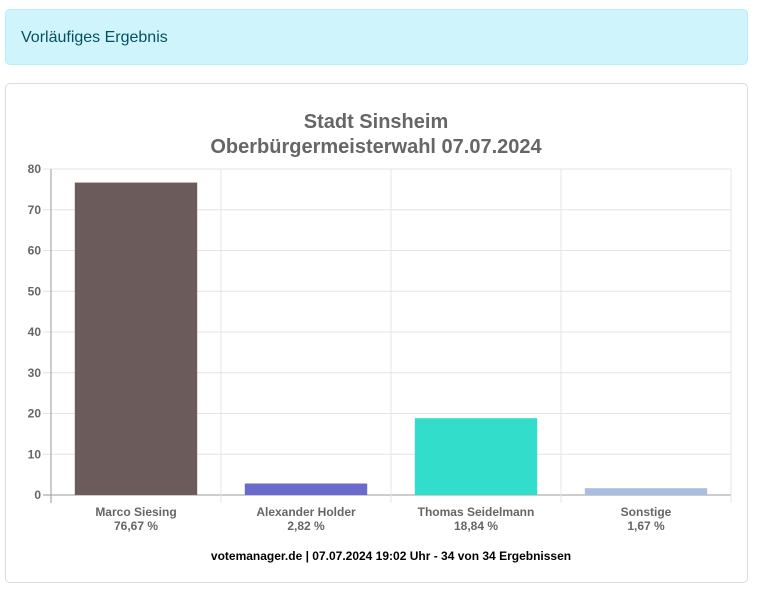 The image size is (761, 590). Describe the element at coordinates (476, 512) in the screenshot. I see `category-label: Thomas Seidelmann` at that location.